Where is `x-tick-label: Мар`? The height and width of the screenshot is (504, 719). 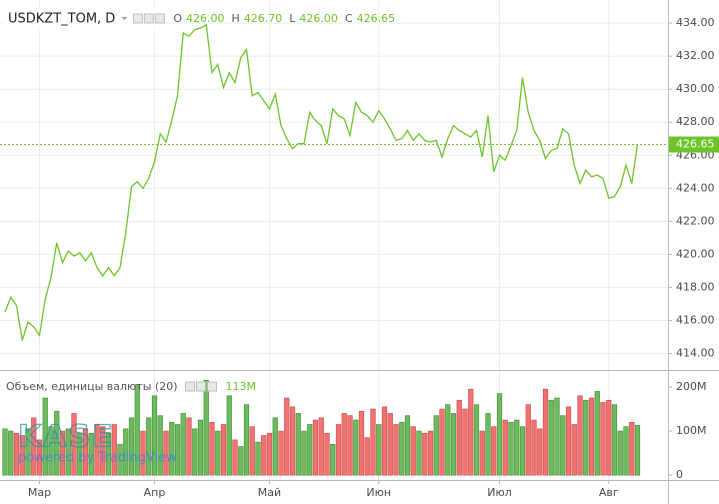
x-tick-label: Мар is located at coordinates (39, 492).